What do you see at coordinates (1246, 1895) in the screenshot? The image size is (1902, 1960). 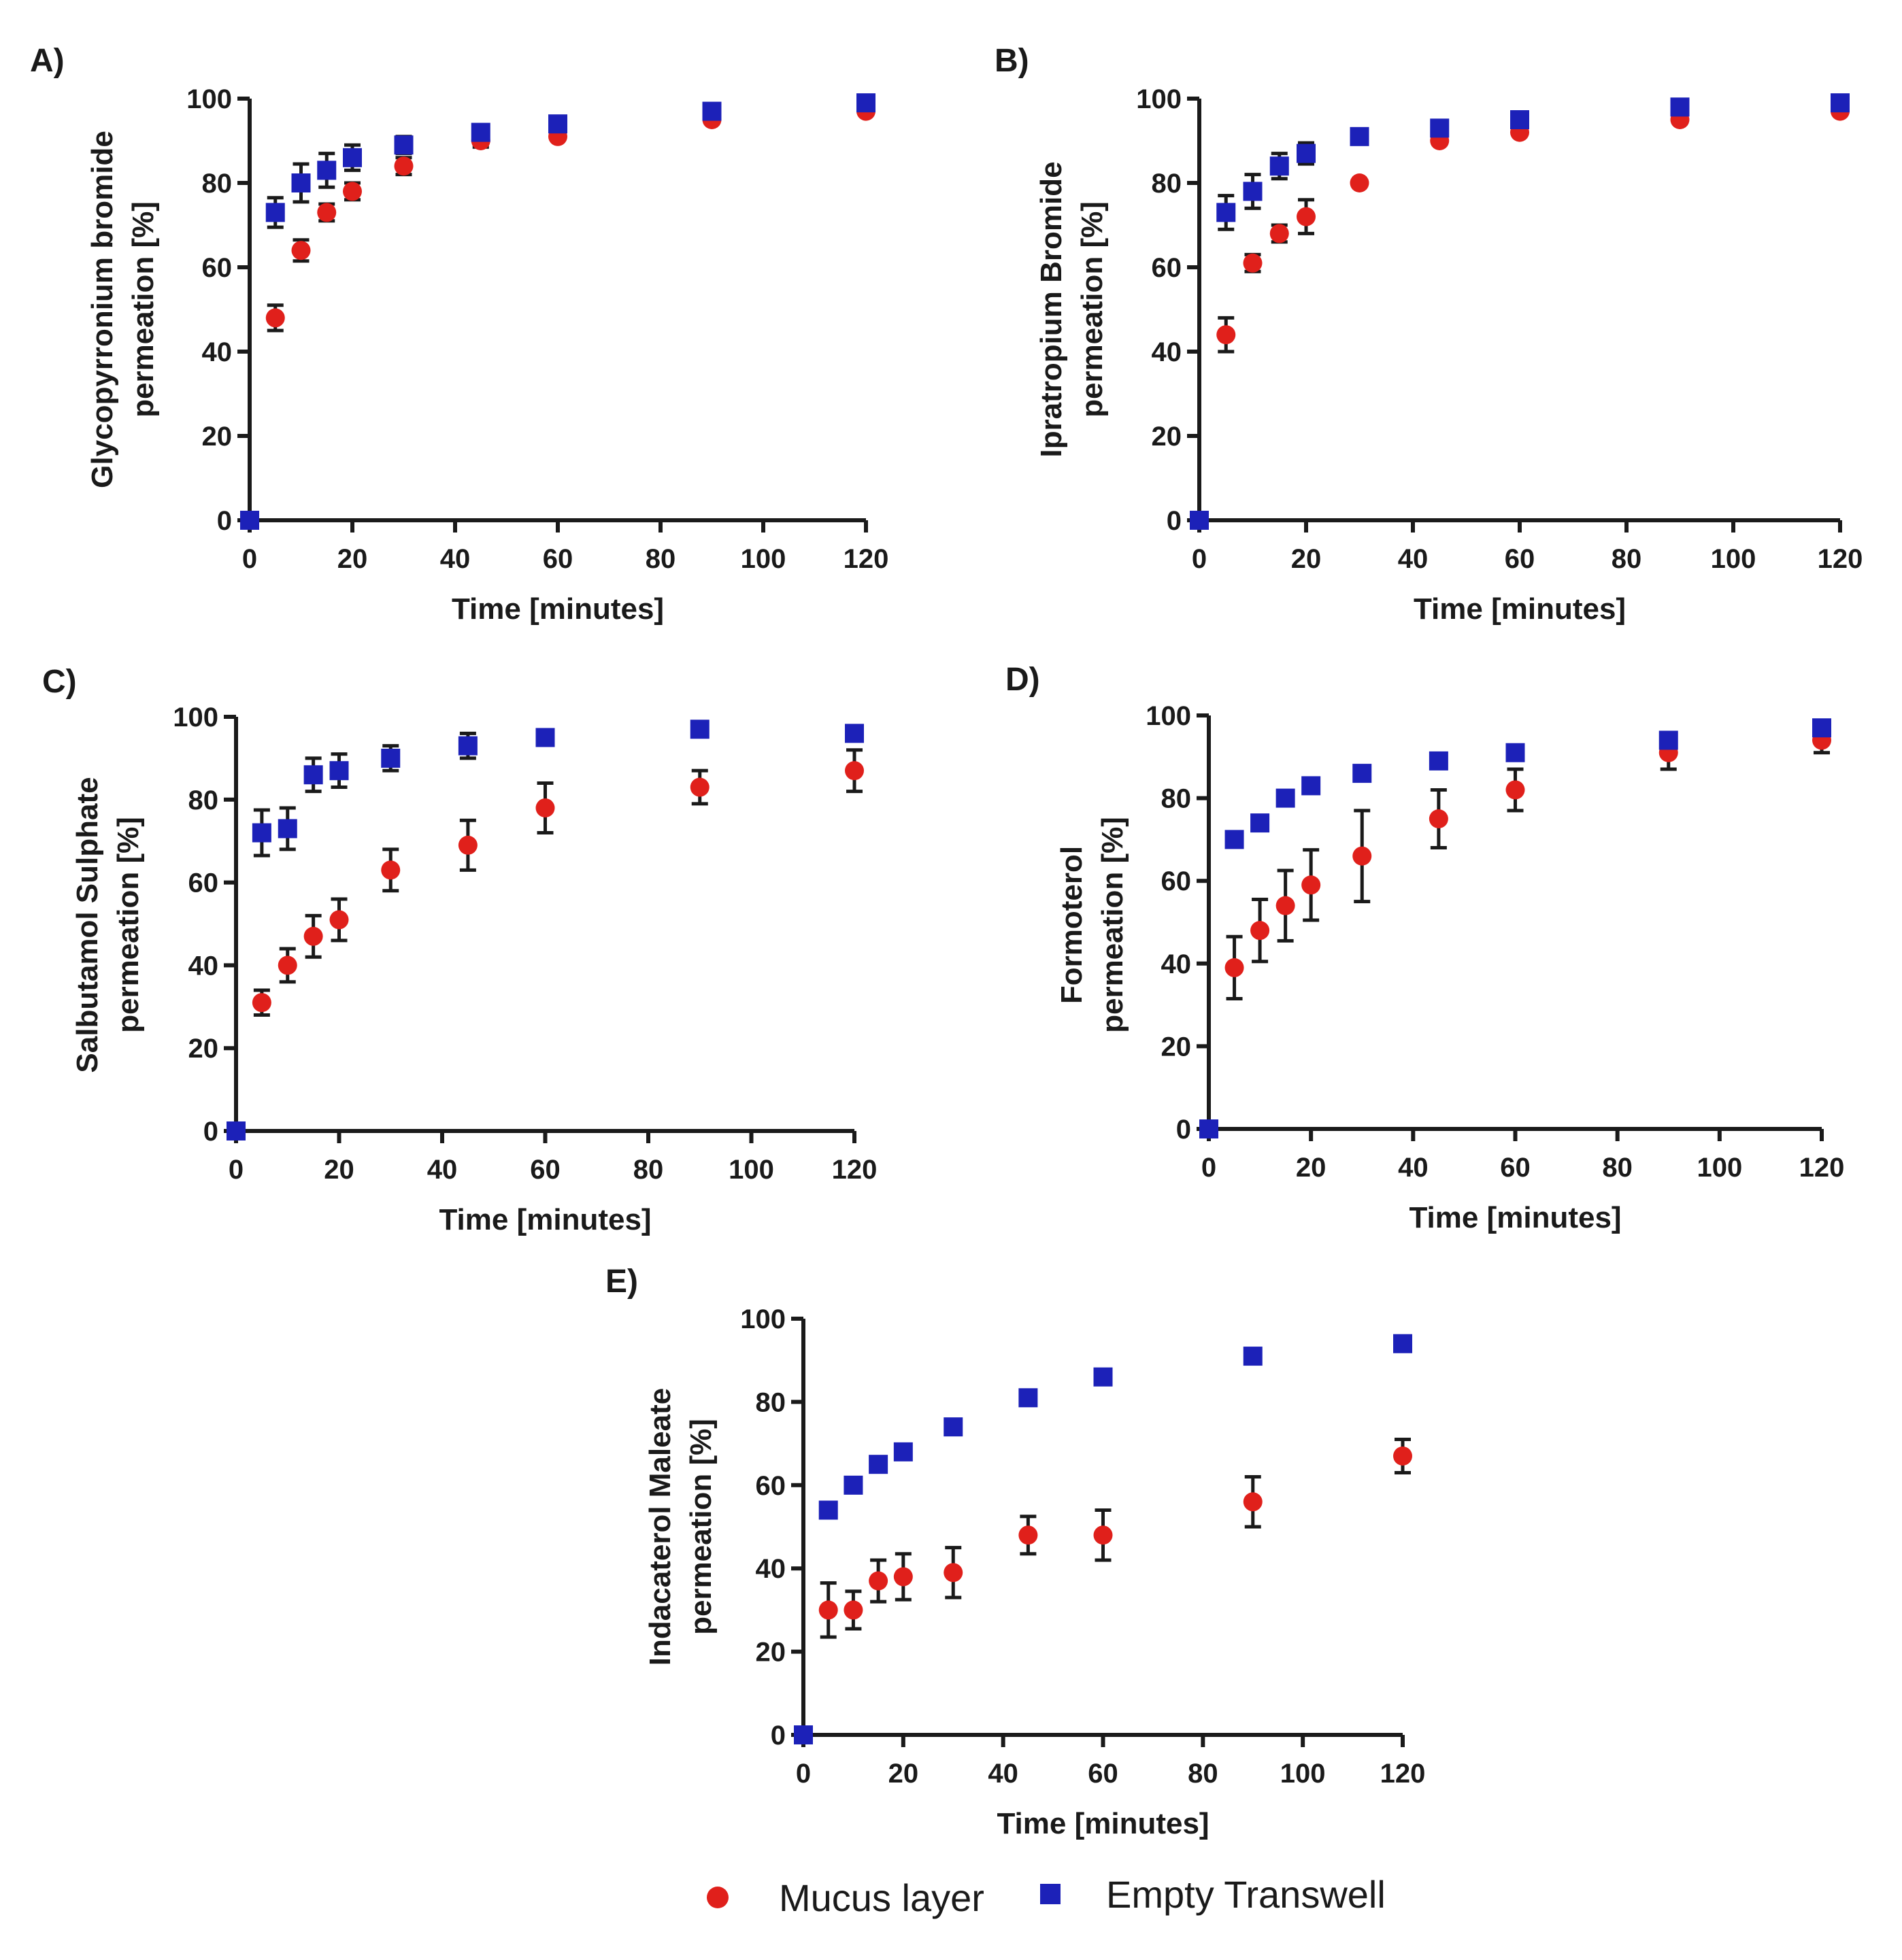 I see `legend-label-empty: Empty Transwell` at bounding box center [1246, 1895].